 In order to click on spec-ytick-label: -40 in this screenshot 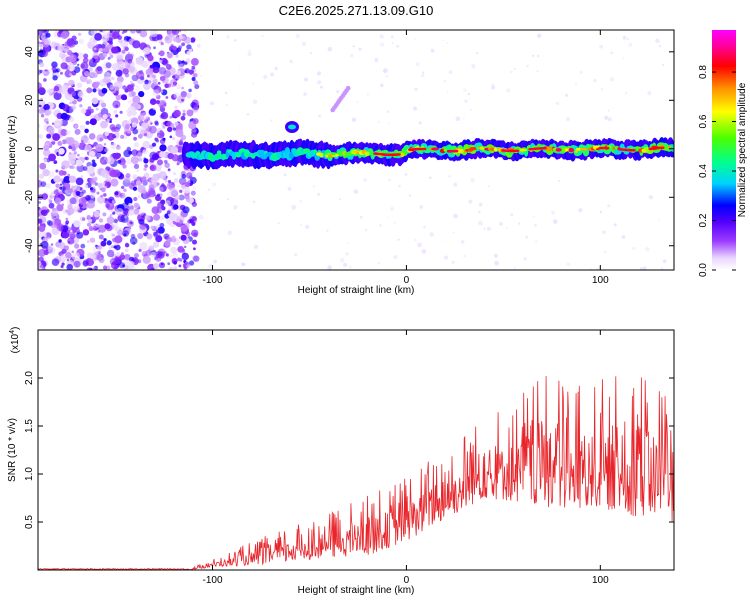, I will do `click(29, 245)`.